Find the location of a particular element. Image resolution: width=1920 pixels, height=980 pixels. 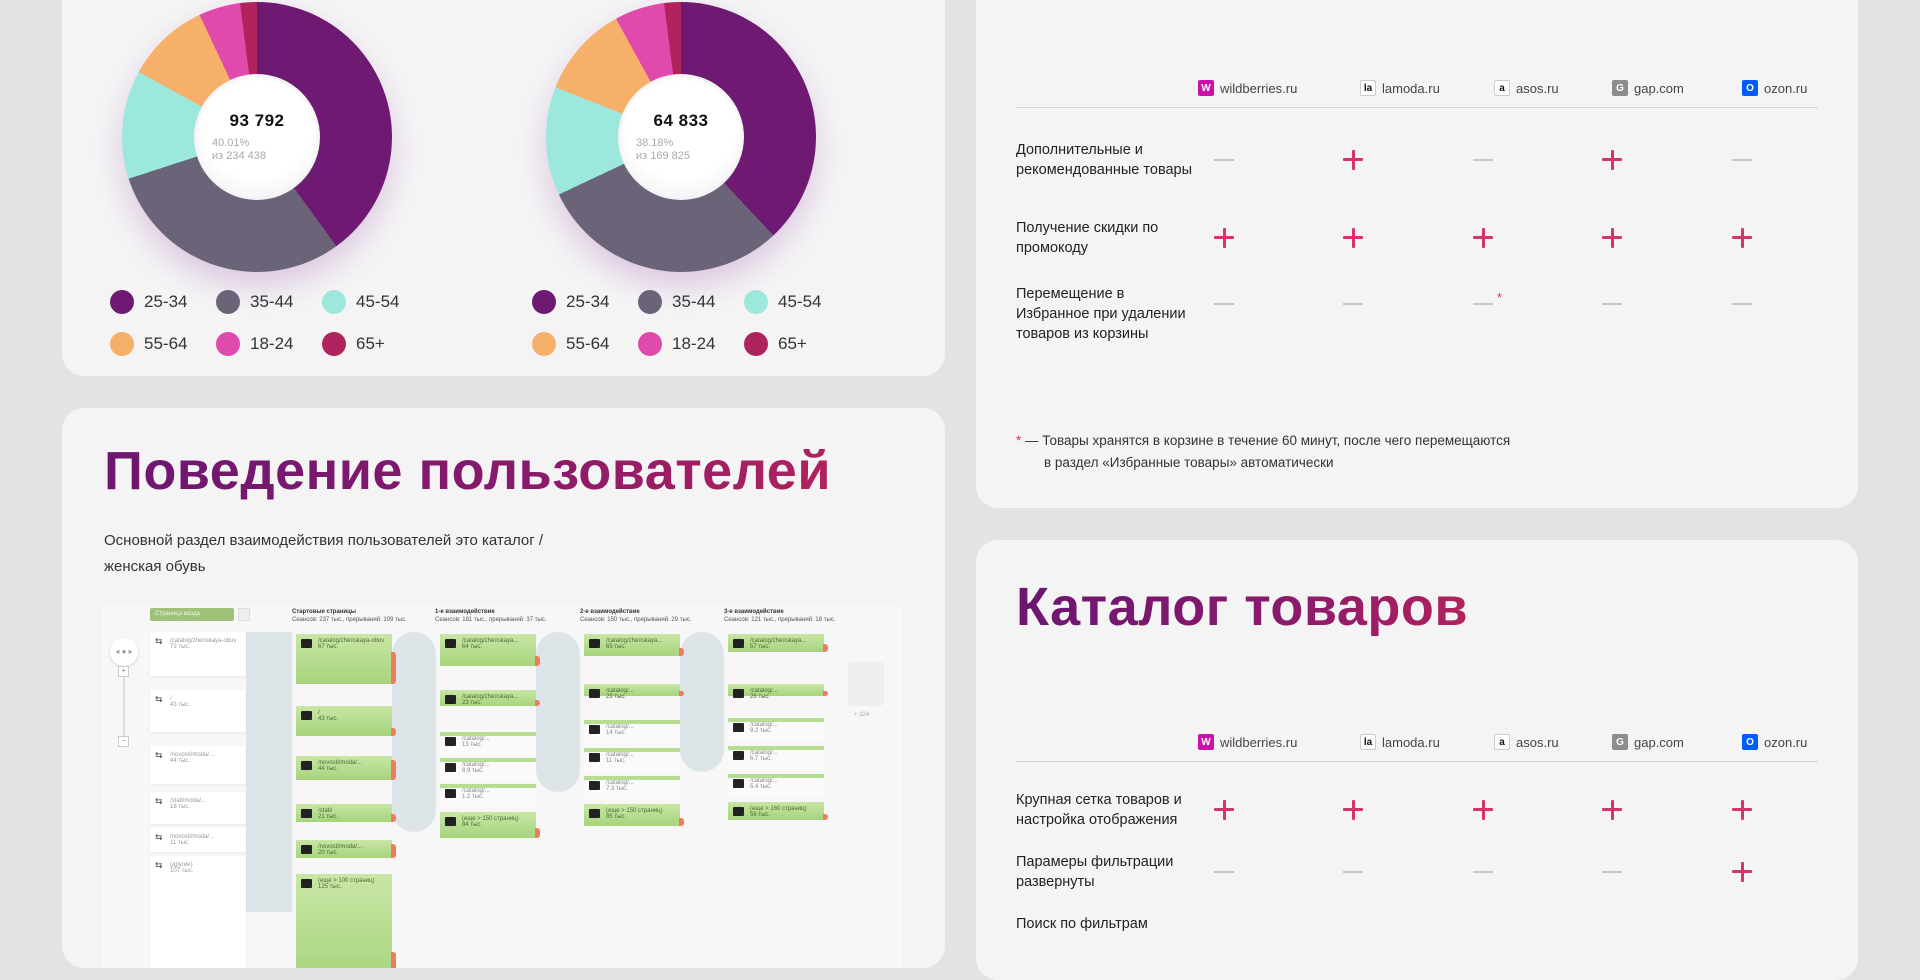

lamoda-logo-icon: la is located at coordinates (1368, 742).